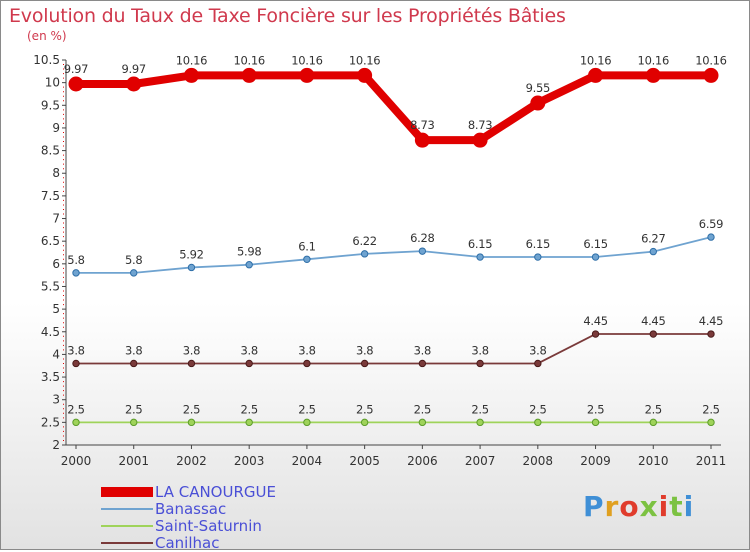 This screenshot has width=750, height=552. What do you see at coordinates (249, 461) in the screenshot?
I see `x-tick-label: 2003` at bounding box center [249, 461].